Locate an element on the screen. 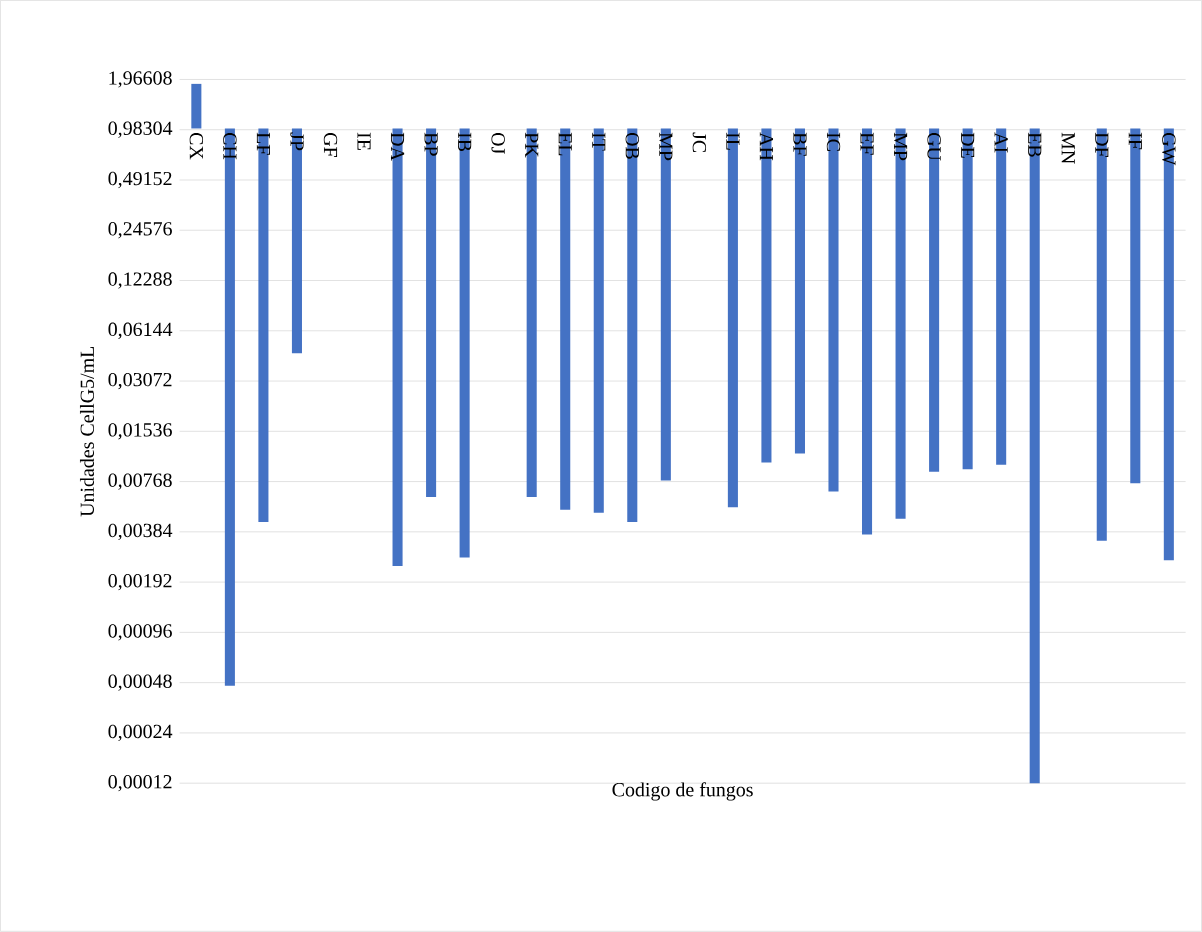 Image resolution: width=1202 pixels, height=932 pixels. y-tick-label: 0,24576 is located at coordinates (140, 230).